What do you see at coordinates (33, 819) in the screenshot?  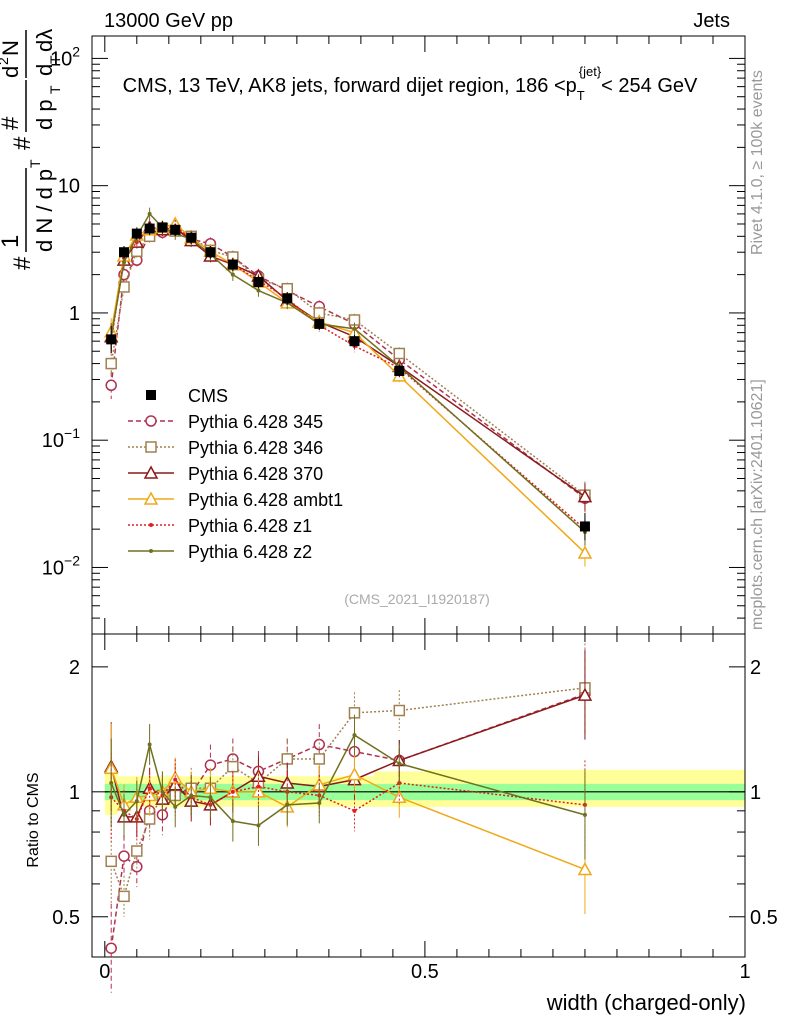 I see `ratio-y-axis-label: Ratio to CMS` at bounding box center [33, 819].